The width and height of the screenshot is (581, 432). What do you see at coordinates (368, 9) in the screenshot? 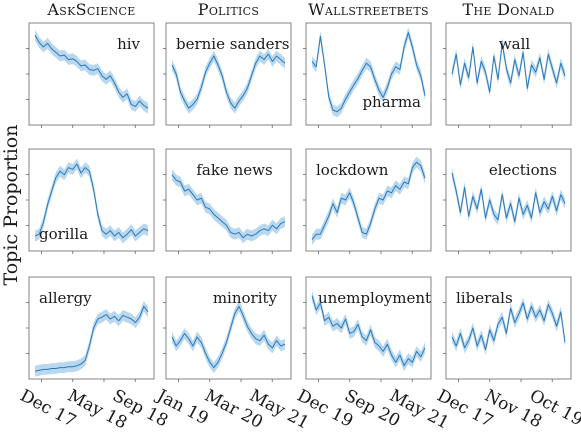
I see `column-title-wallstreetbets: Wallstreetbets` at bounding box center [368, 9].